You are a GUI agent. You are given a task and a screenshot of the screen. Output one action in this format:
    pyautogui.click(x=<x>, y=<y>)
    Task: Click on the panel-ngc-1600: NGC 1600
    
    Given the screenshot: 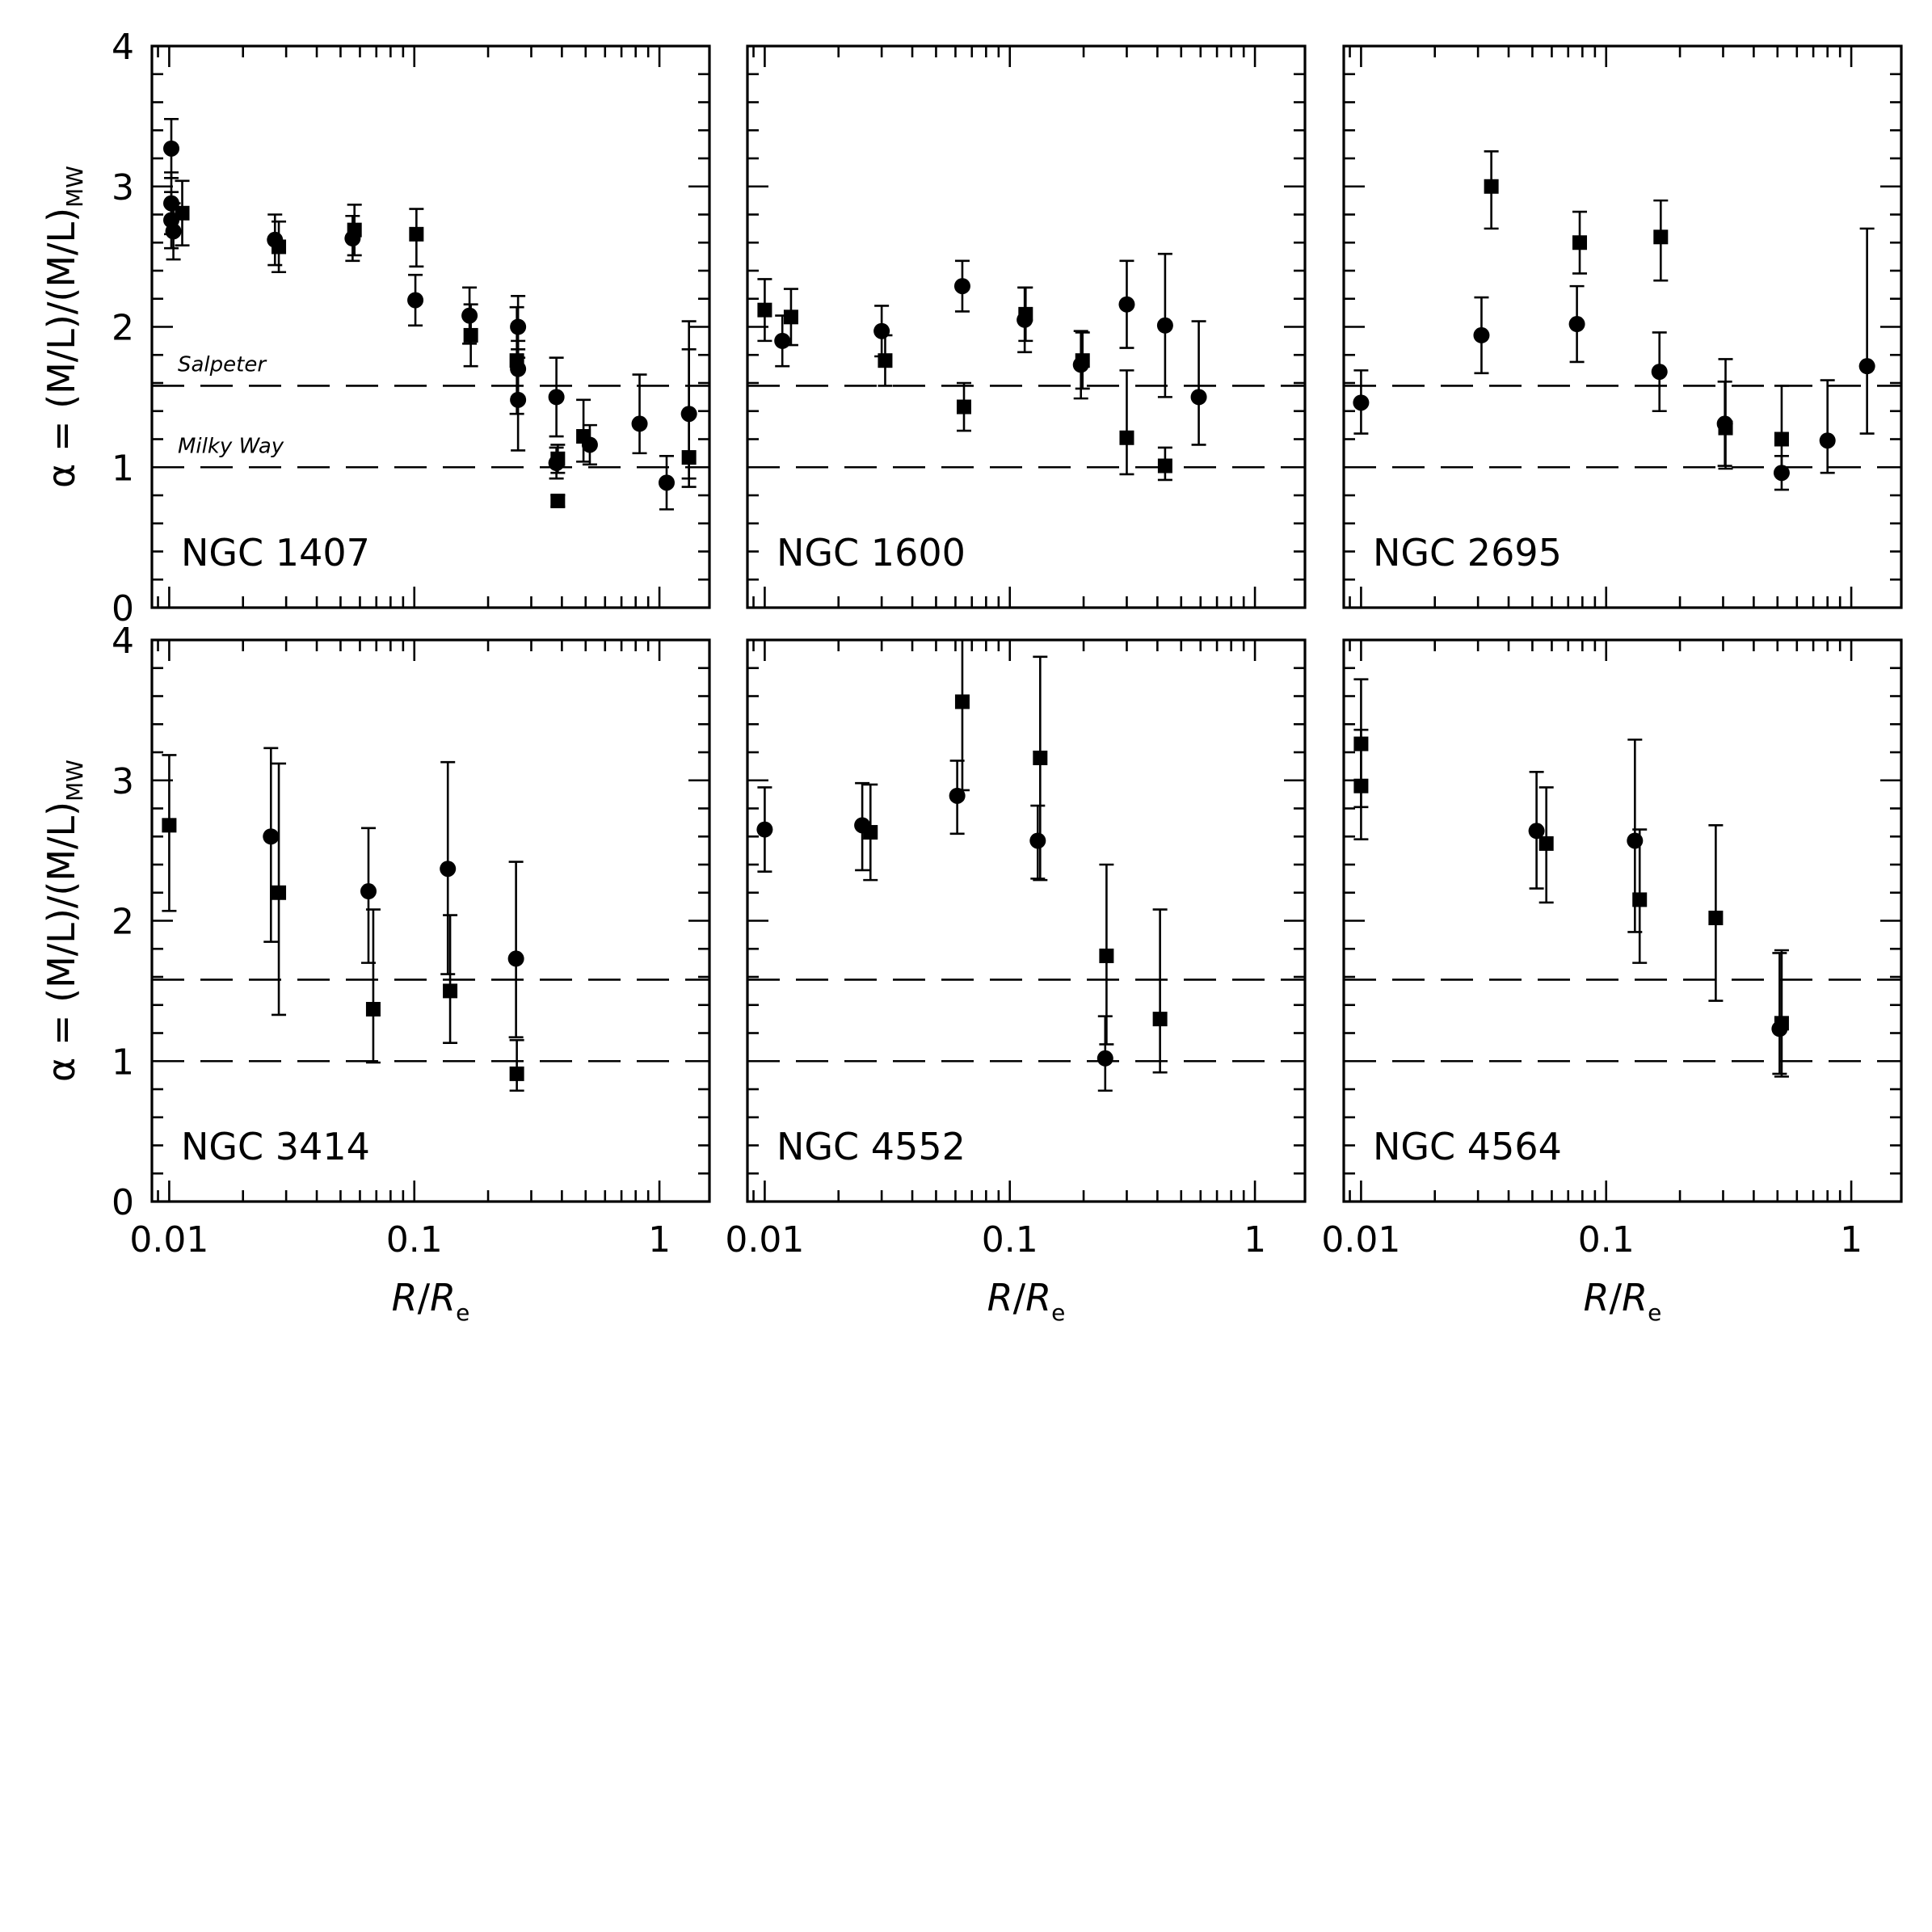 What is the action you would take?
    pyautogui.click(x=1026, y=326)
    